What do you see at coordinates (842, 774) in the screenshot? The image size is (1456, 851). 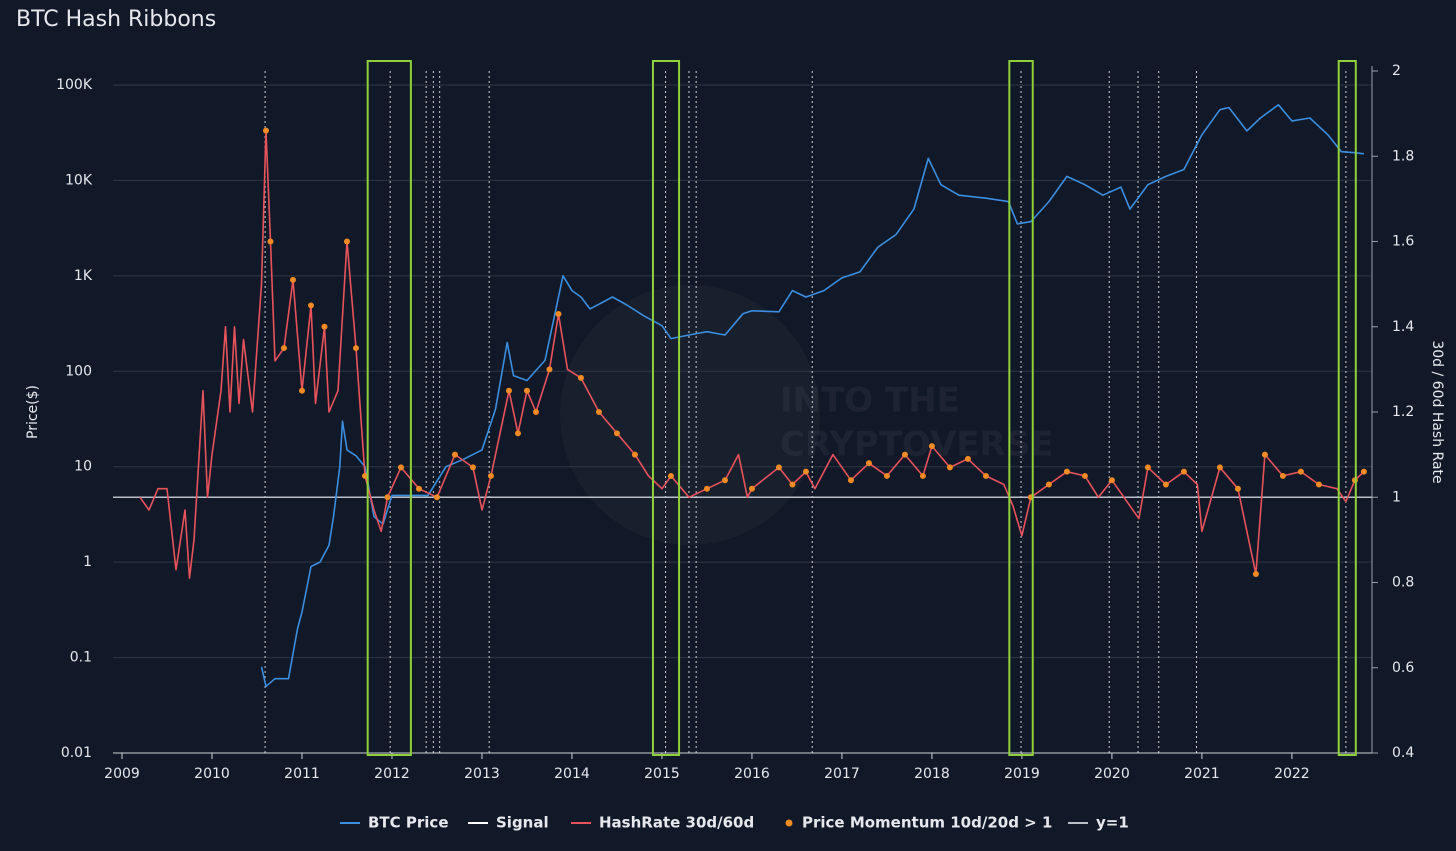 I see `x-tick-label: 2017` at bounding box center [842, 774].